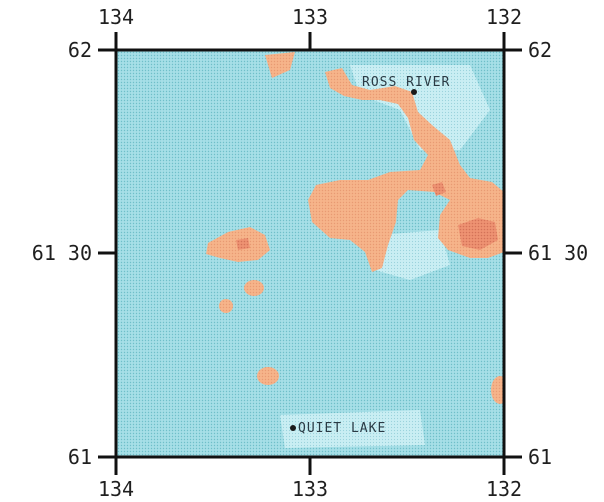 The image size is (604, 502). What do you see at coordinates (439, 189) in the screenshot?
I see `anomaly-core-small` at bounding box center [439, 189].